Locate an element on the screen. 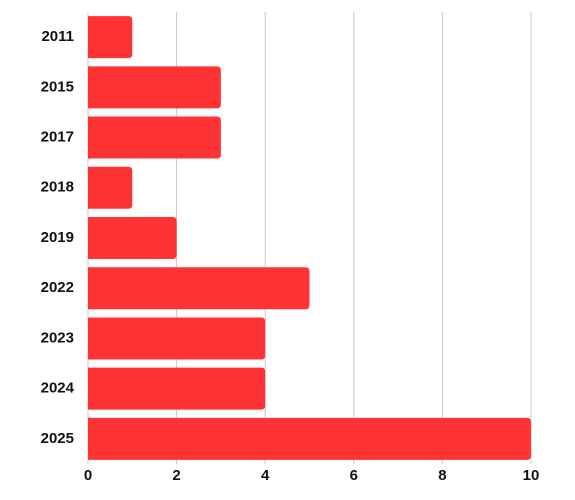 The image size is (575, 500). y-tick-label: 2018 is located at coordinates (57, 187).